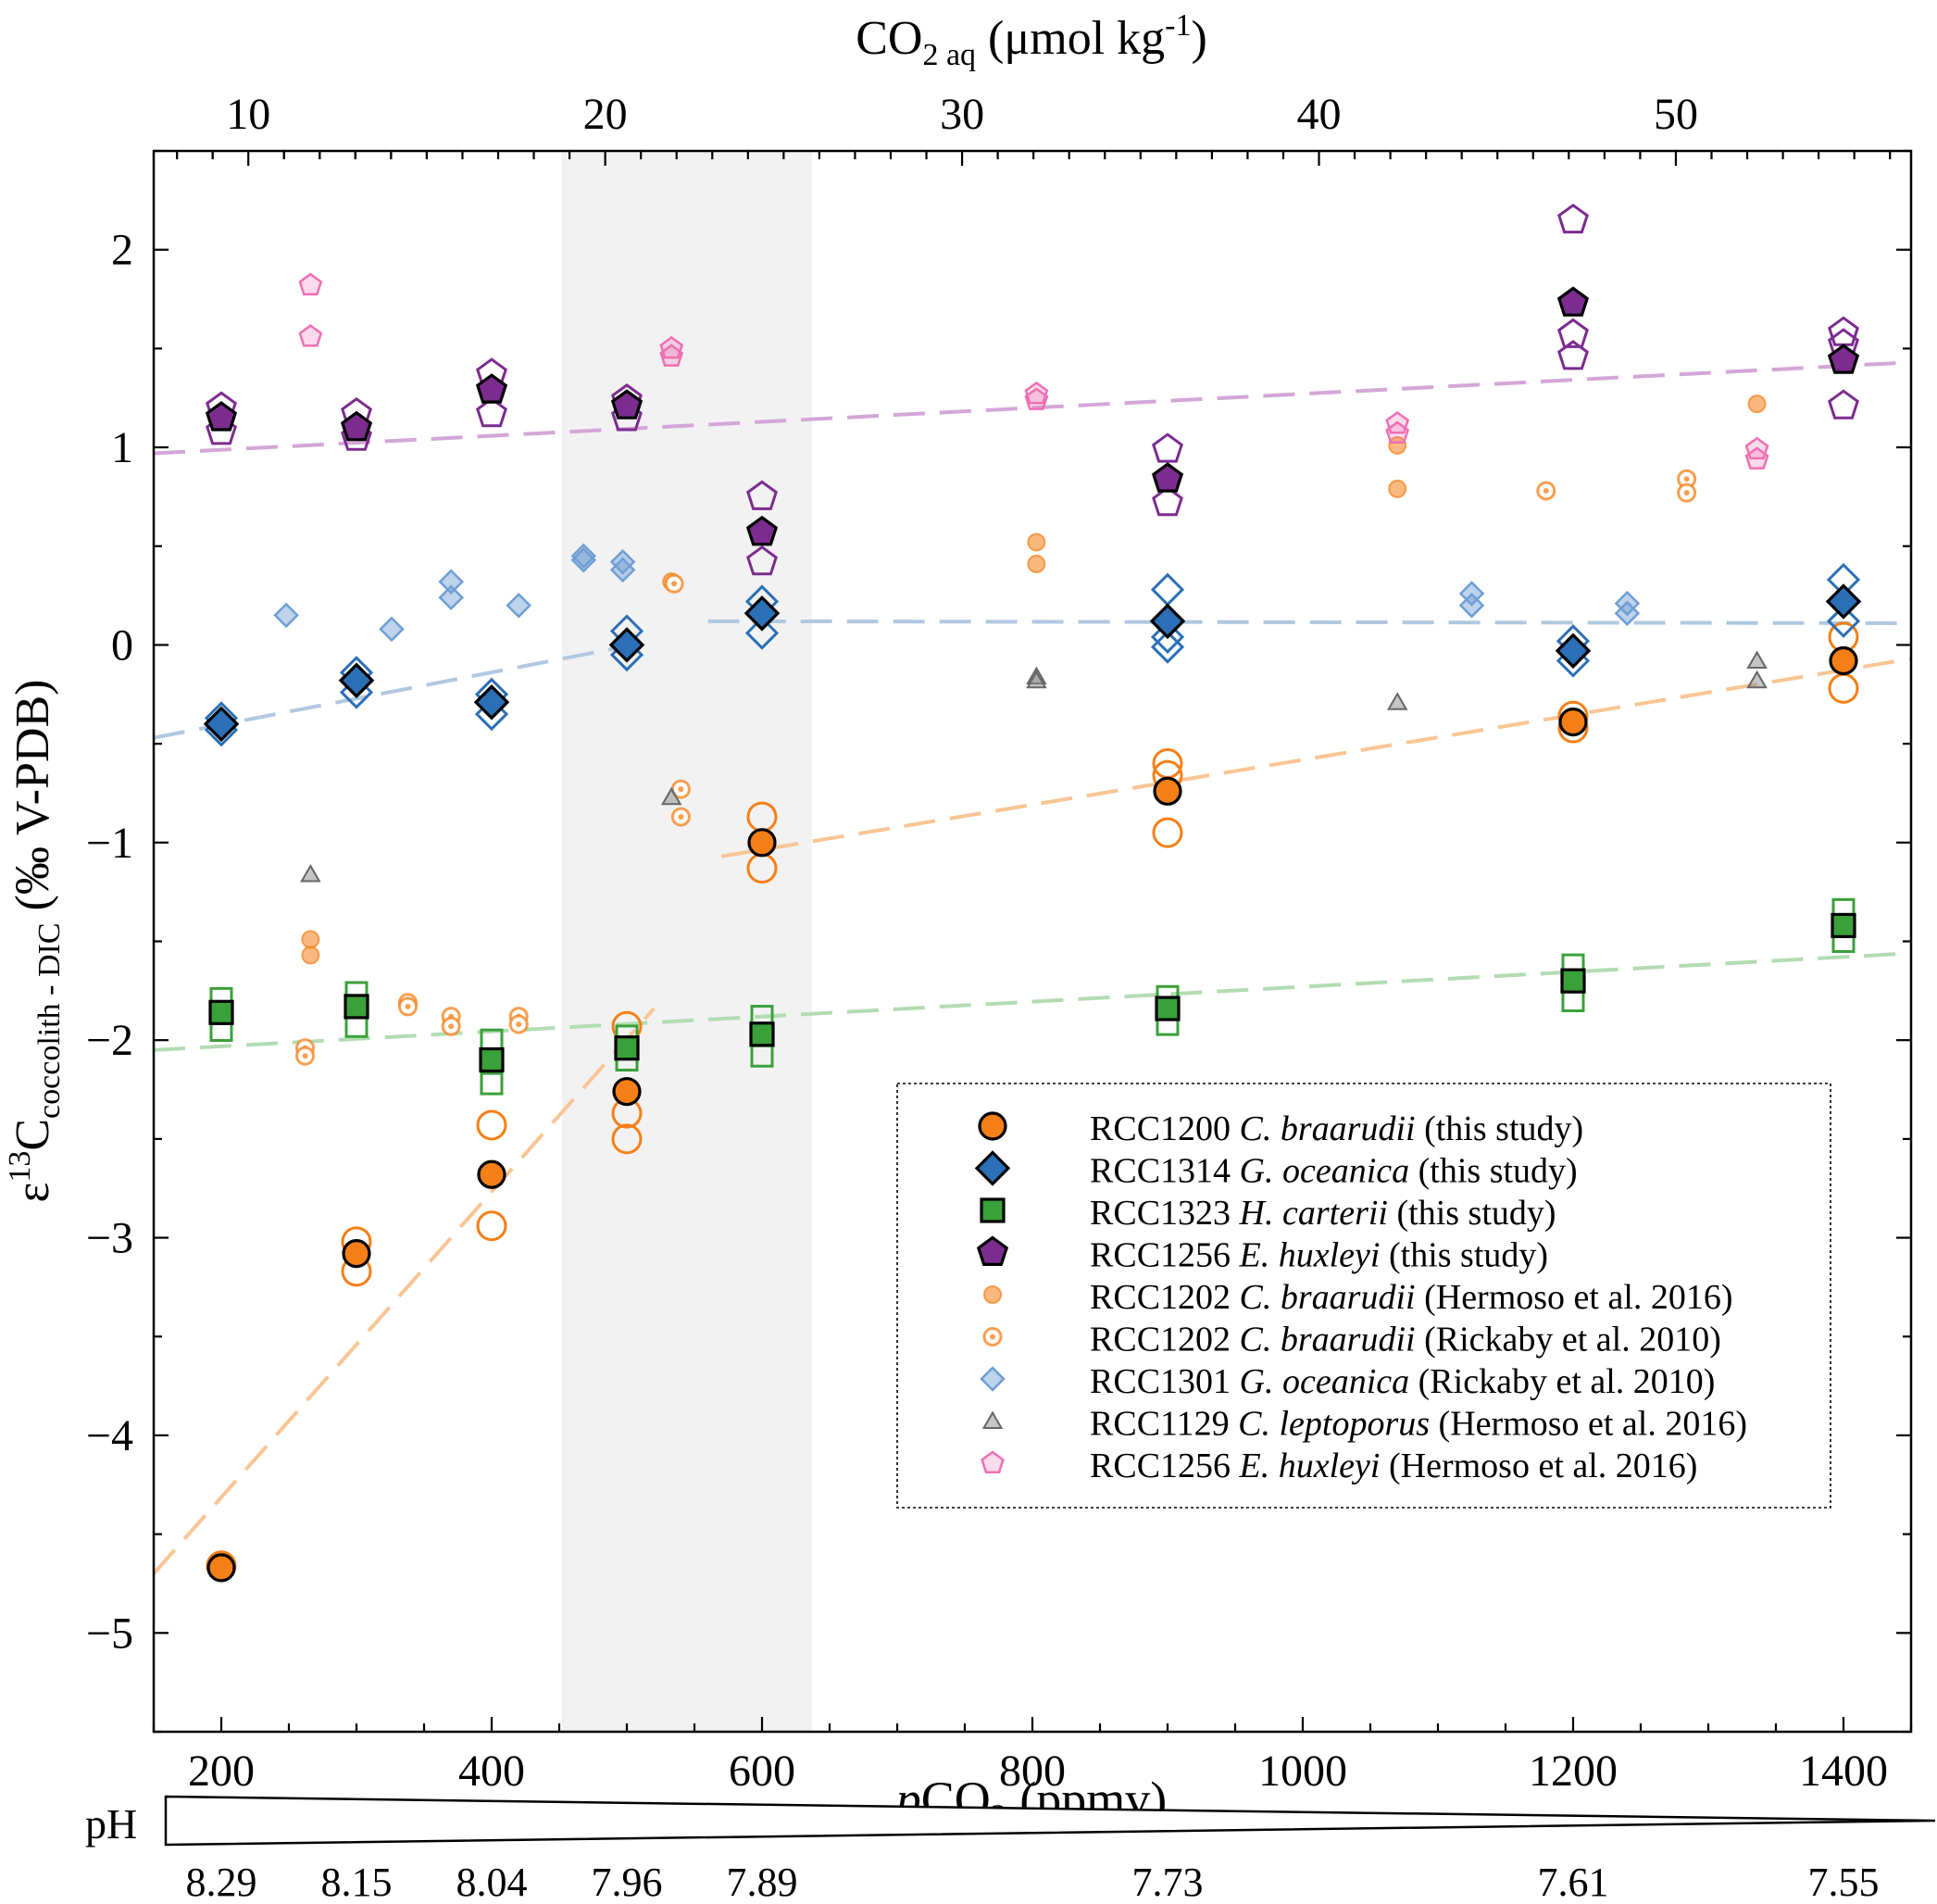  I want to click on top-tick-label: 10, so click(248, 114).